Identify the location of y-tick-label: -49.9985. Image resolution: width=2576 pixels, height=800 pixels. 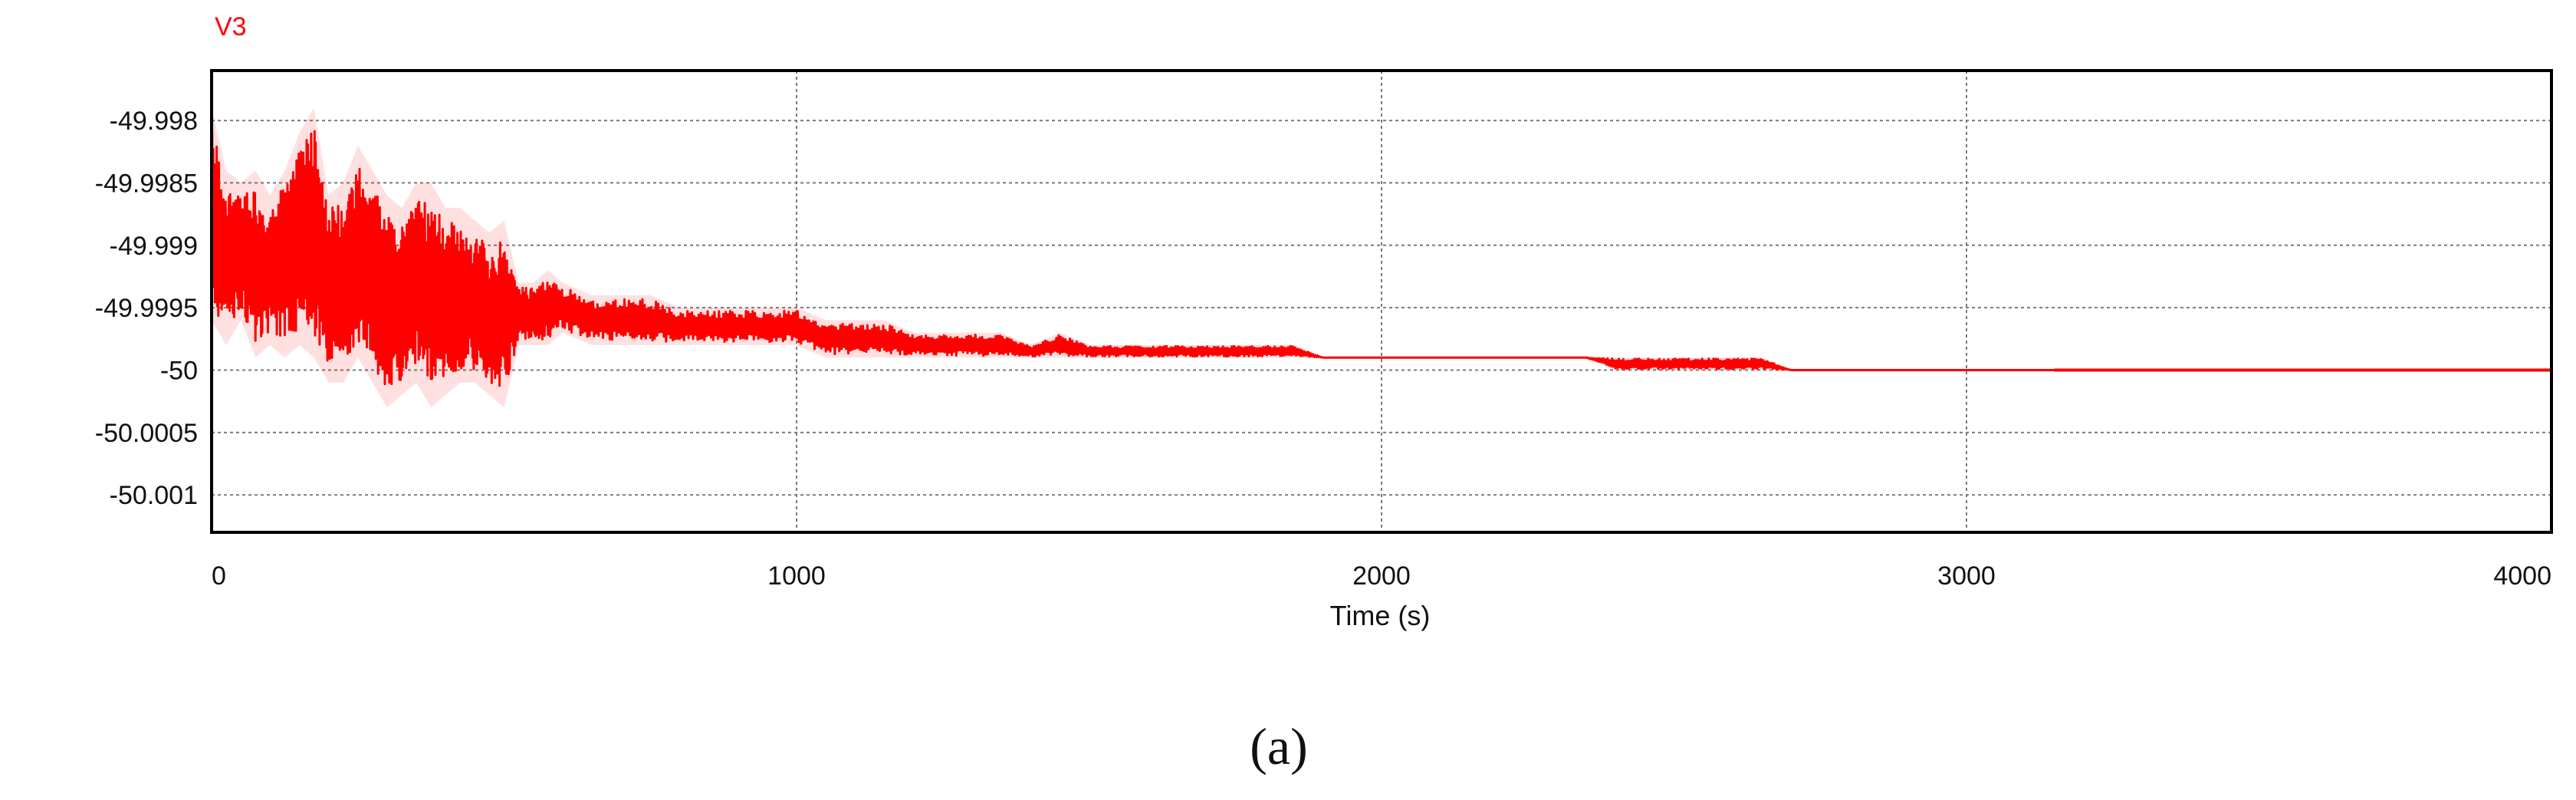
(146, 183).